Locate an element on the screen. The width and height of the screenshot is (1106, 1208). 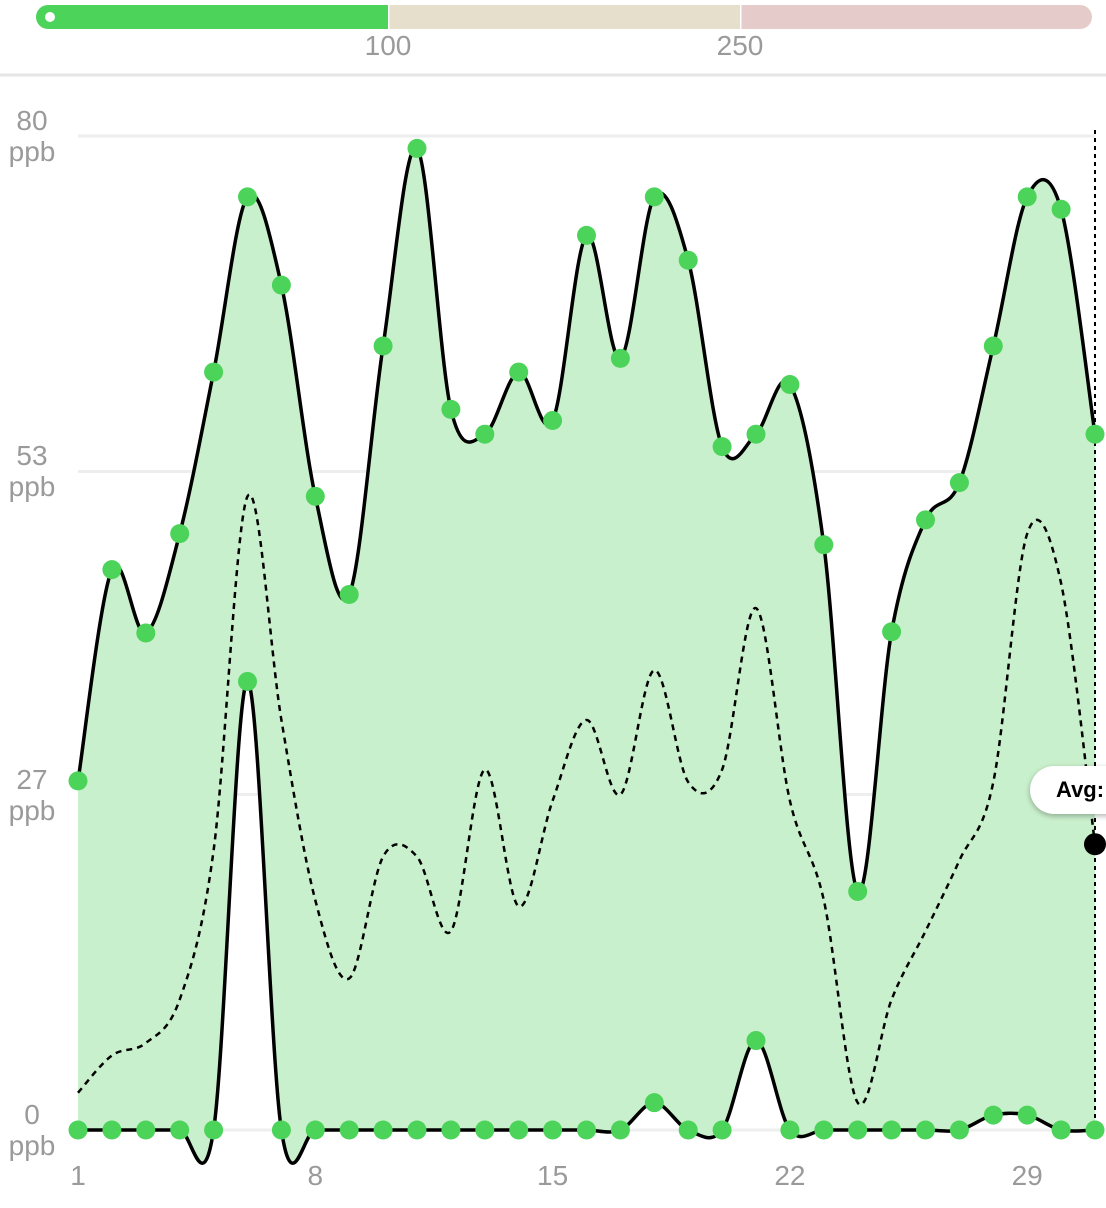
y-tick-label: 0 ppb is located at coordinates (32, 1130).